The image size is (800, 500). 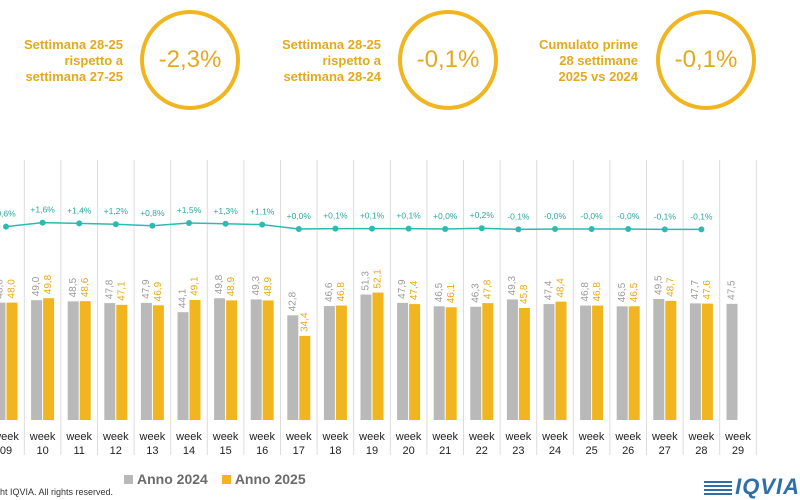 What do you see at coordinates (116, 211) in the screenshot?
I see `variation-label: +1,2%` at bounding box center [116, 211].